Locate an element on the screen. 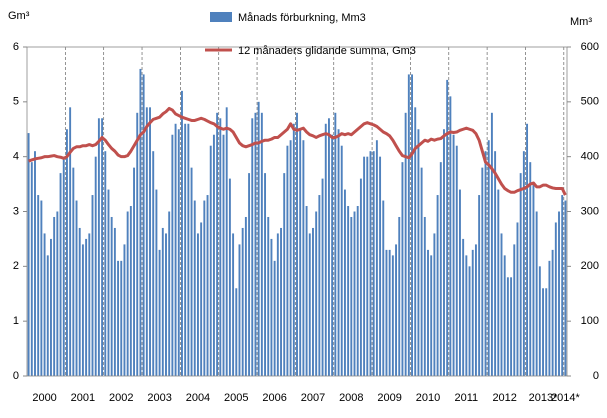 Image resolution: width=607 pixels, height=418 pixels. x-tick-label: 2001 is located at coordinates (83, 398).